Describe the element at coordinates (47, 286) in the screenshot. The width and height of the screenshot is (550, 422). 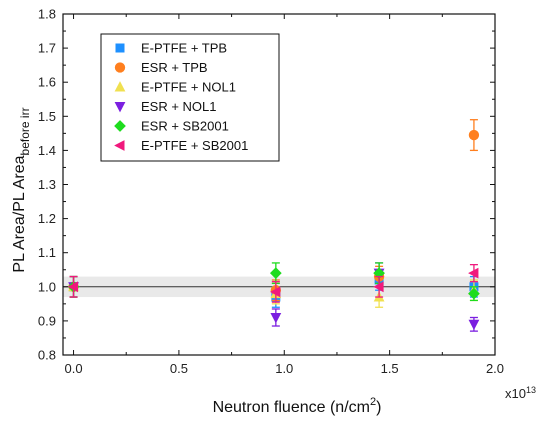
I see `y-tick-label: 1.0` at that location.